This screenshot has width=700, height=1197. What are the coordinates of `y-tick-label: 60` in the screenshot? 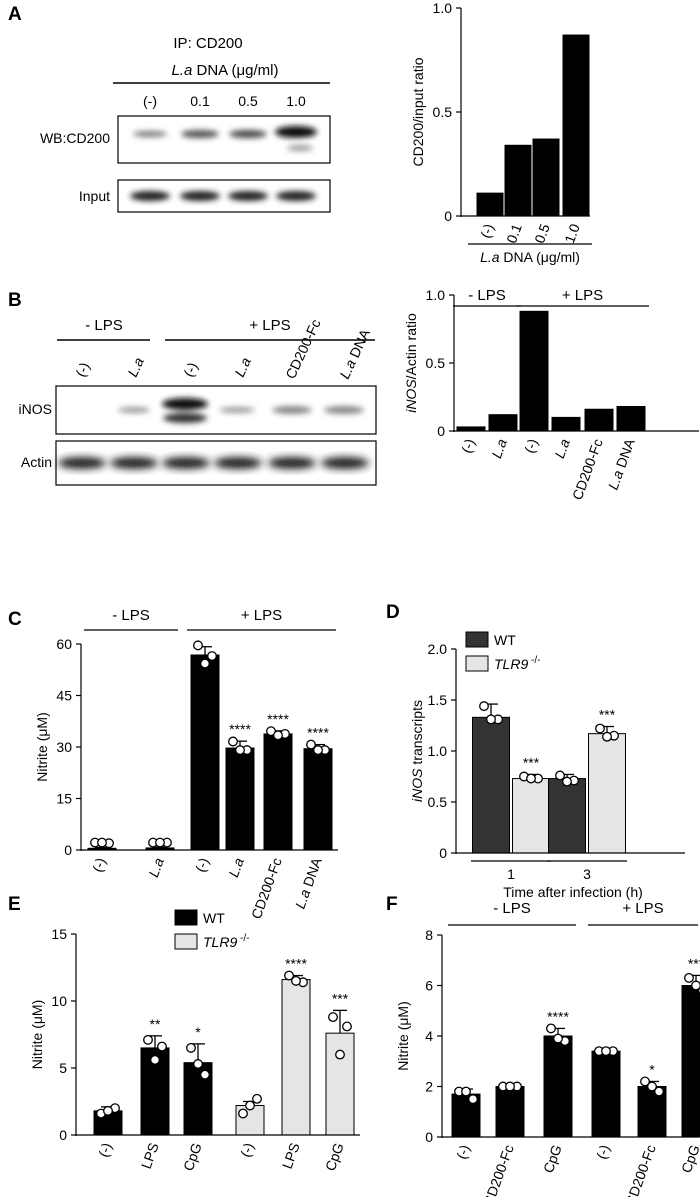 It's located at (64, 644).